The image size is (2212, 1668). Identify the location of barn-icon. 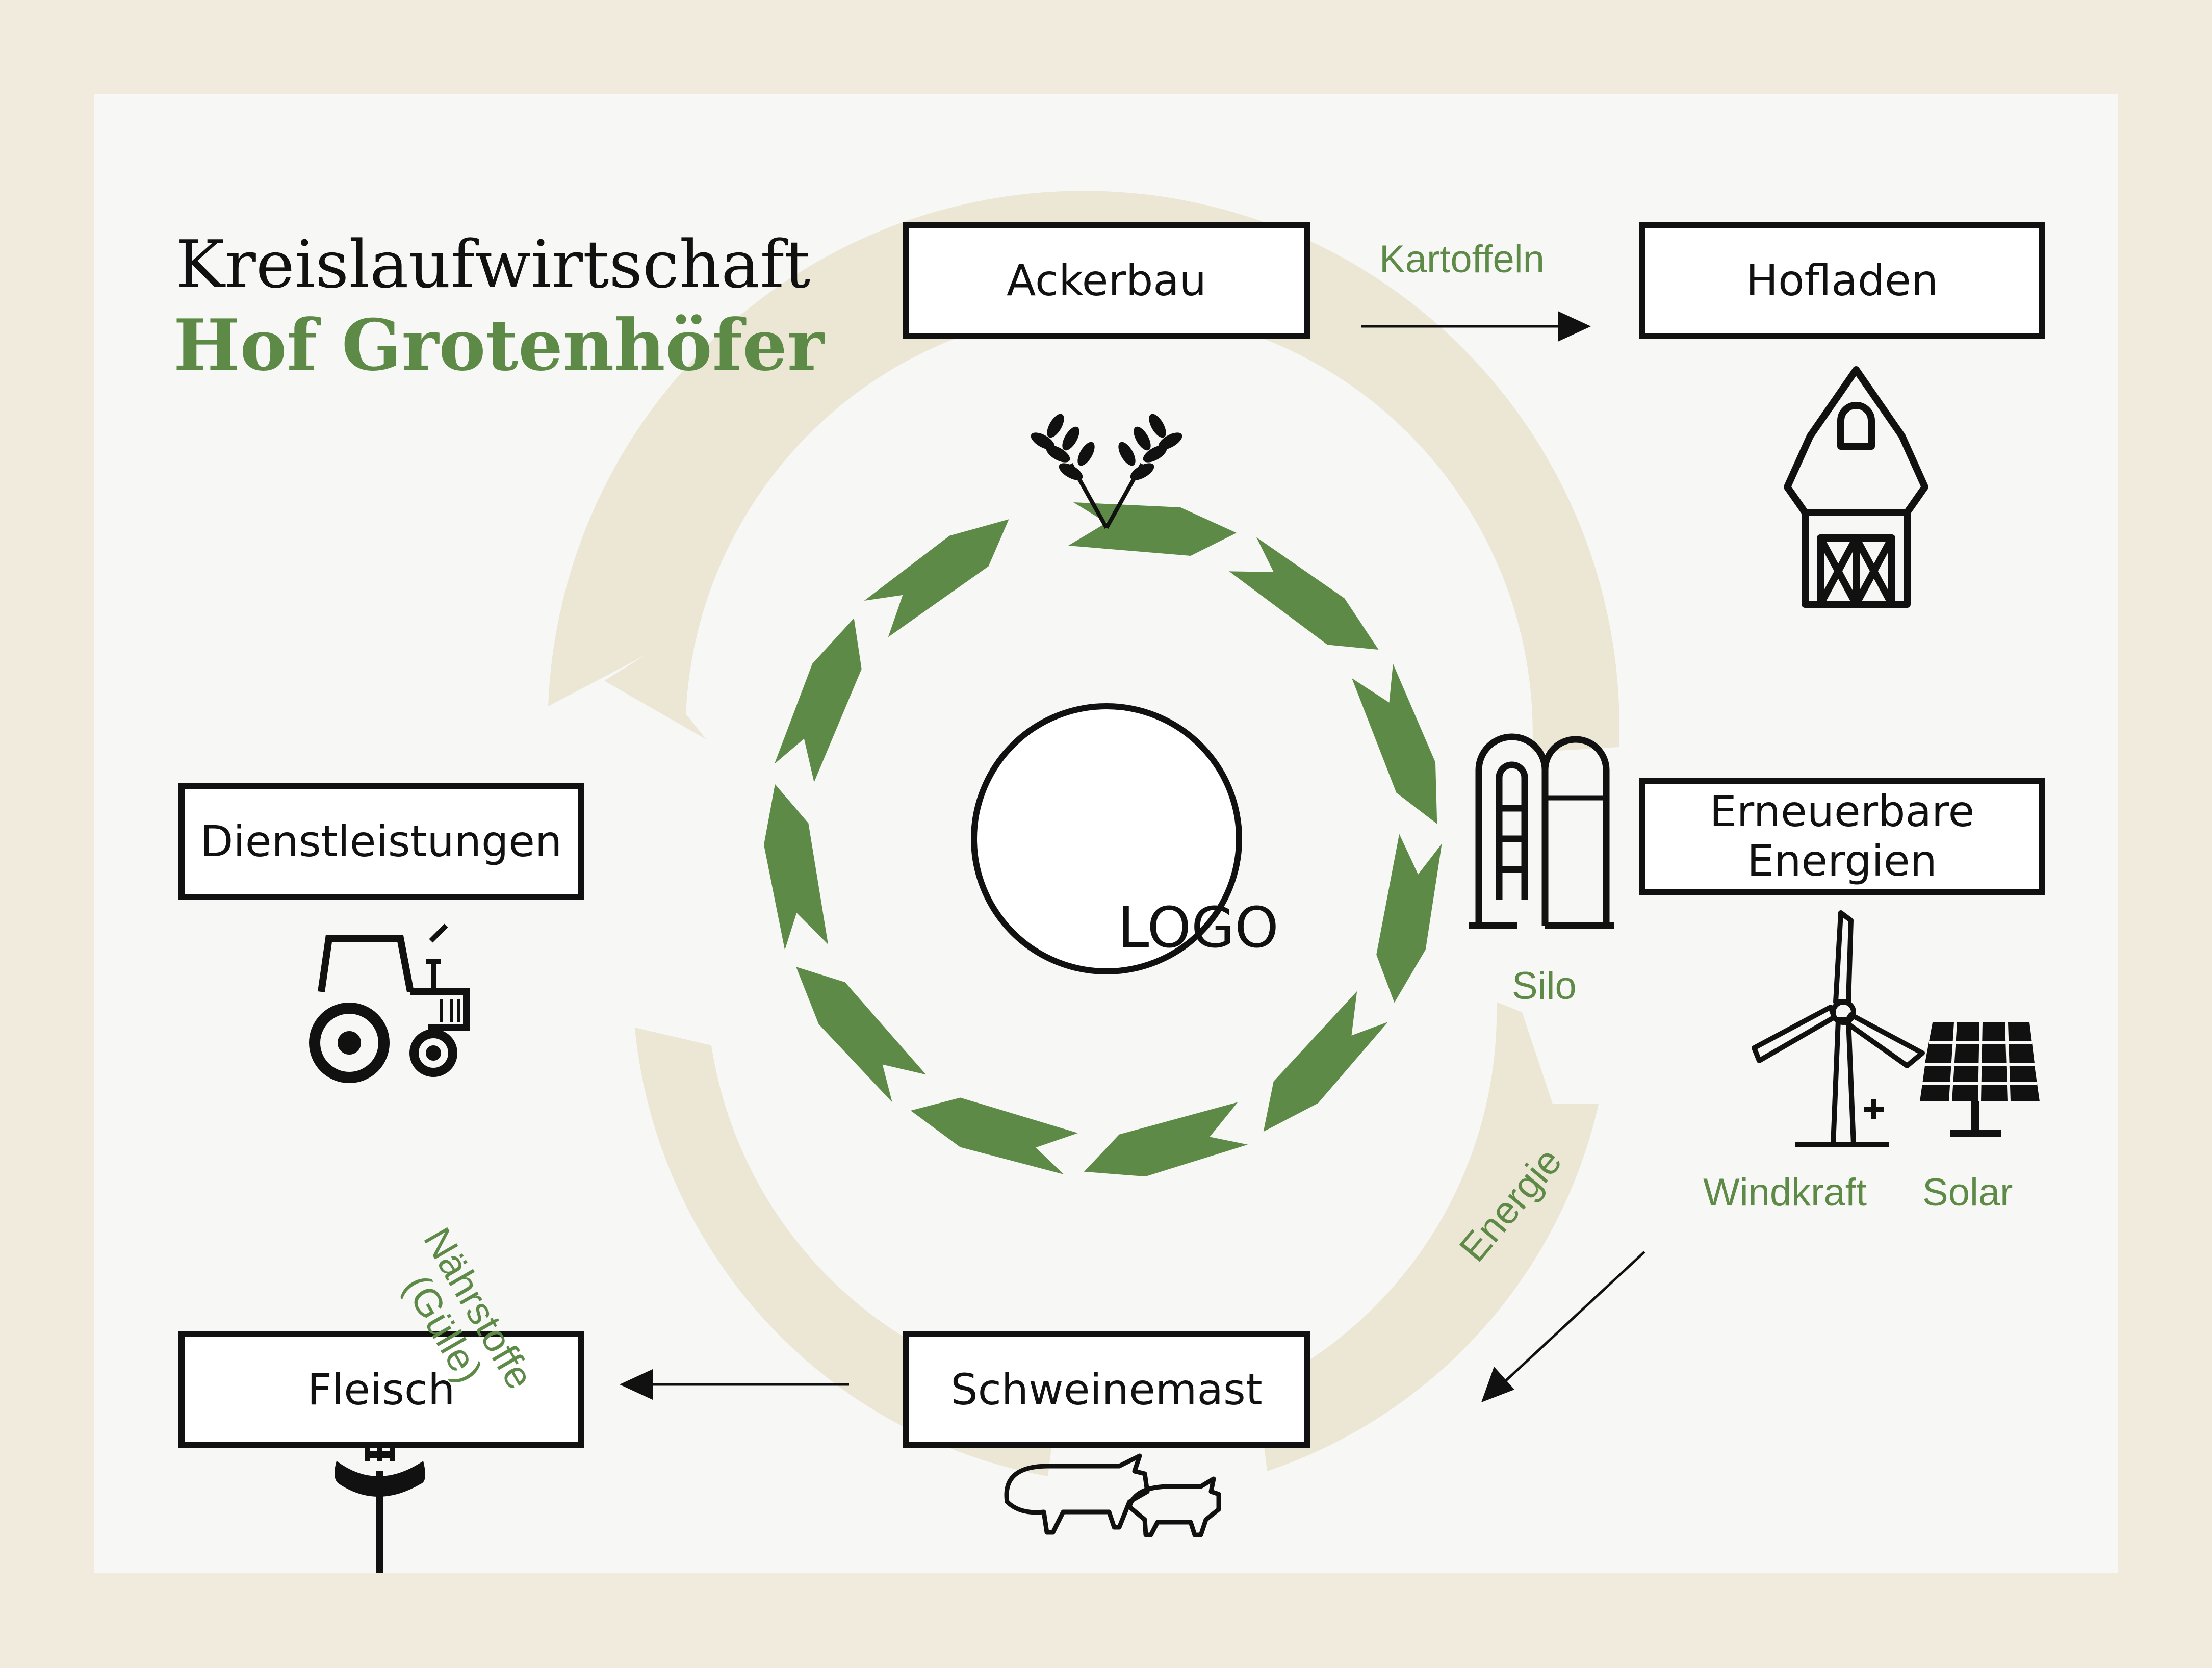
(1856, 487).